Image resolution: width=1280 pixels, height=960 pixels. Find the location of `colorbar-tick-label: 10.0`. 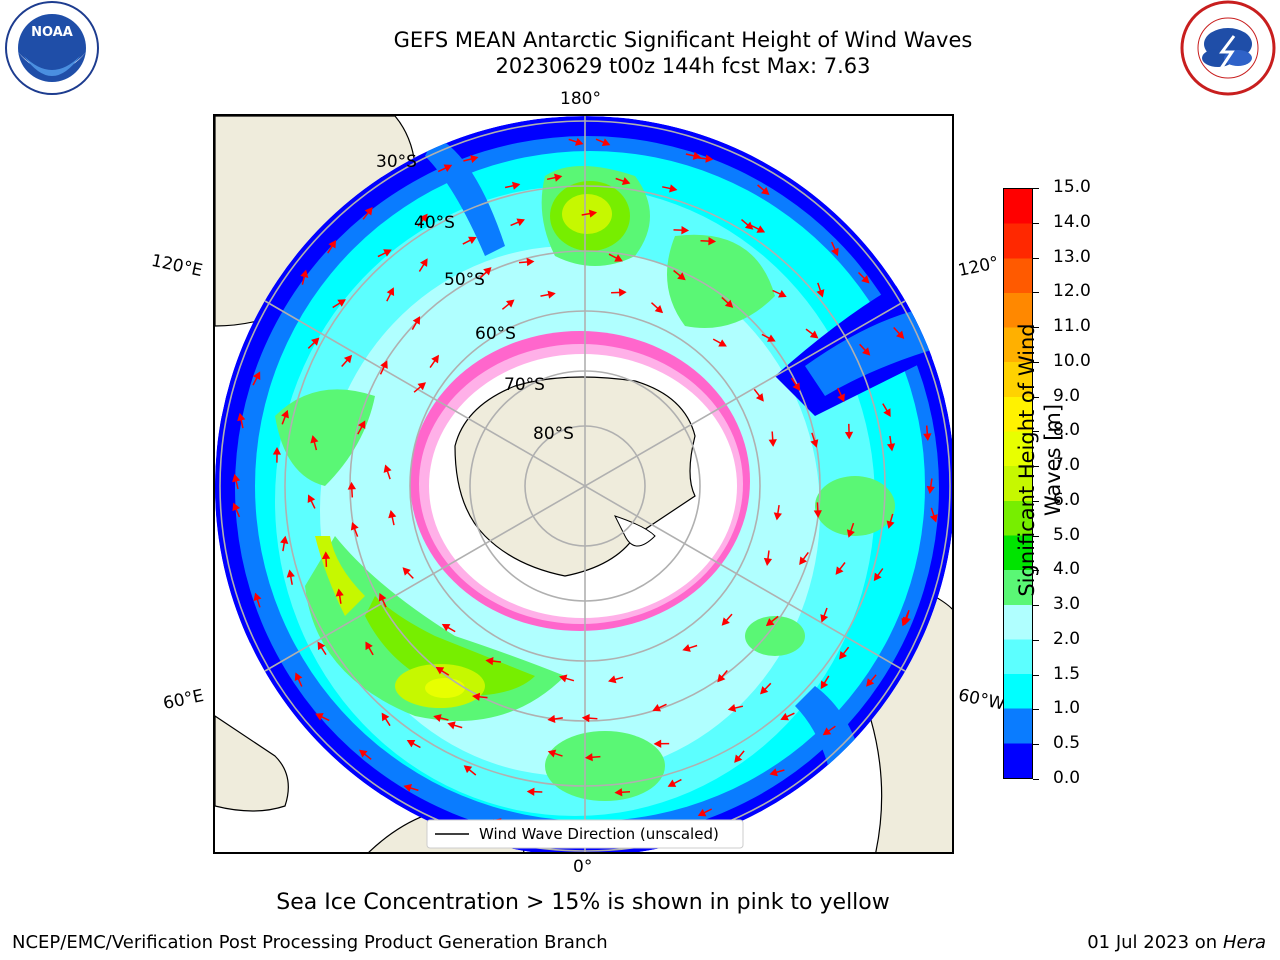

colorbar-tick-label: 10.0 is located at coordinates (1072, 360).